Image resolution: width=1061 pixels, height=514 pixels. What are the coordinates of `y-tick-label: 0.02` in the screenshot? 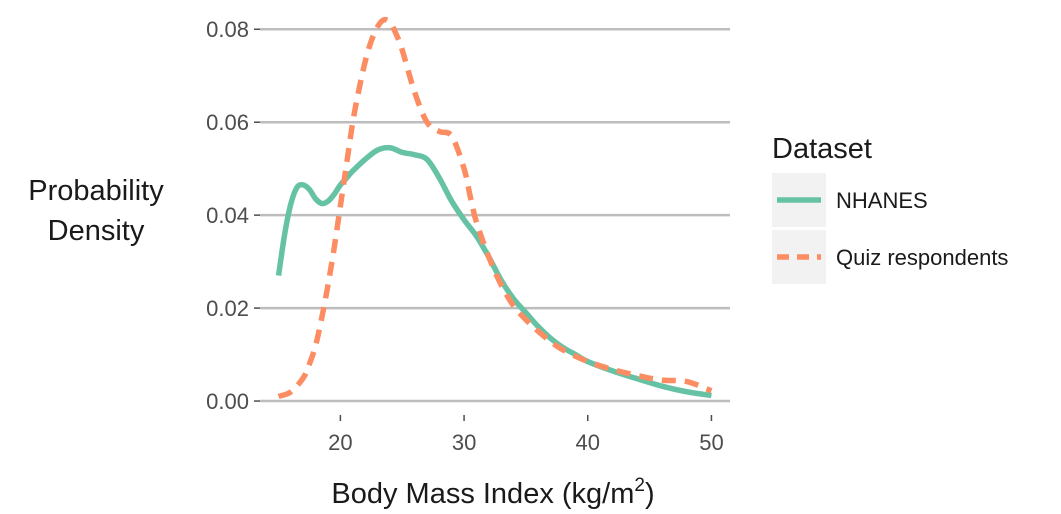 It's located at (227, 308).